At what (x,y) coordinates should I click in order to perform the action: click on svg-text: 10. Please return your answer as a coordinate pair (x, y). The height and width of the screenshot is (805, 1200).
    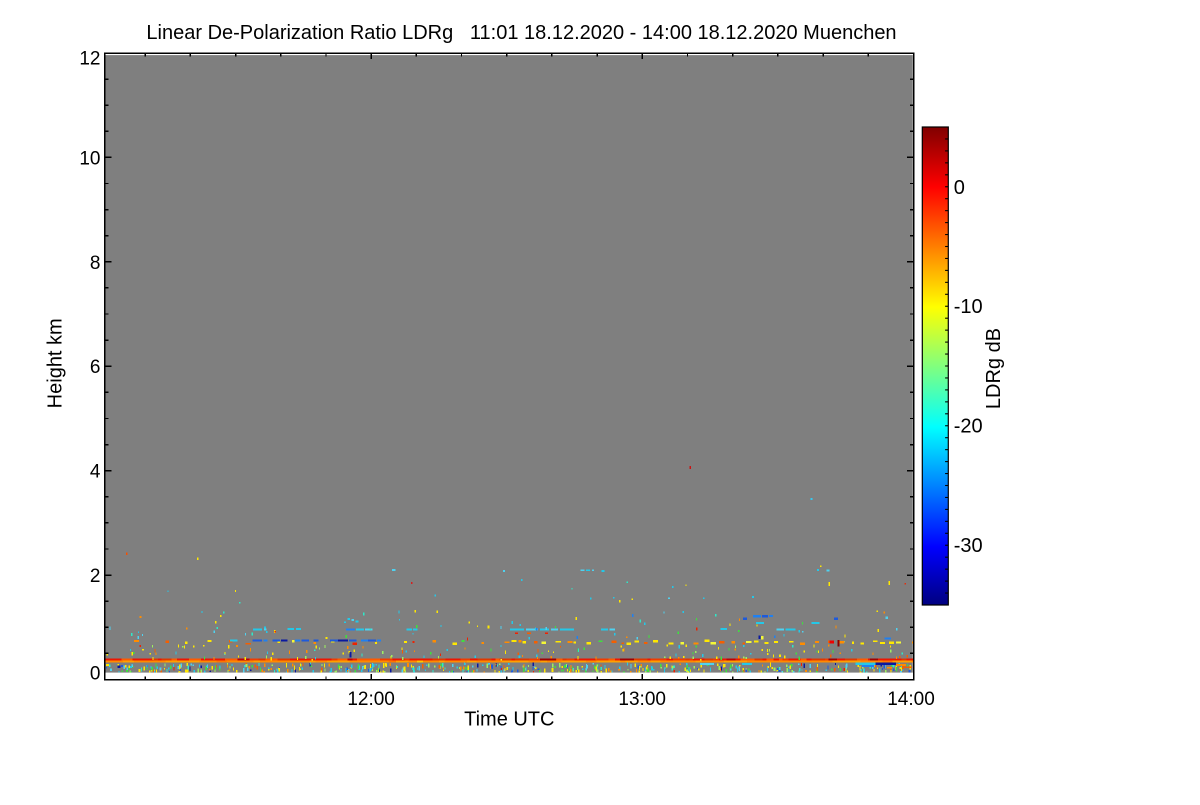
    Looking at the image, I should click on (89, 159).